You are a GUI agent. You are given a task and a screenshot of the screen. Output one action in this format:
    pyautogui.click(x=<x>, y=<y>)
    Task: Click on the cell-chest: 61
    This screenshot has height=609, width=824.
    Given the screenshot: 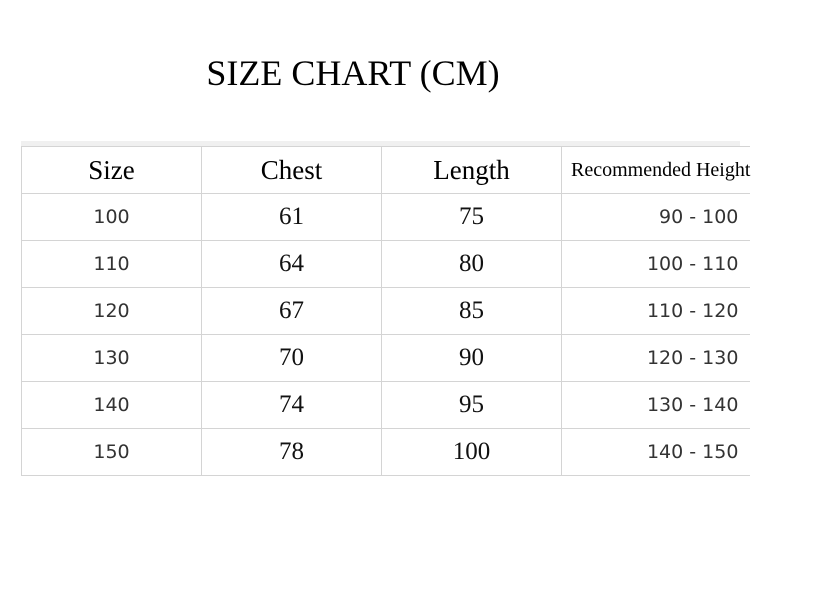 What is the action you would take?
    pyautogui.click(x=291, y=217)
    